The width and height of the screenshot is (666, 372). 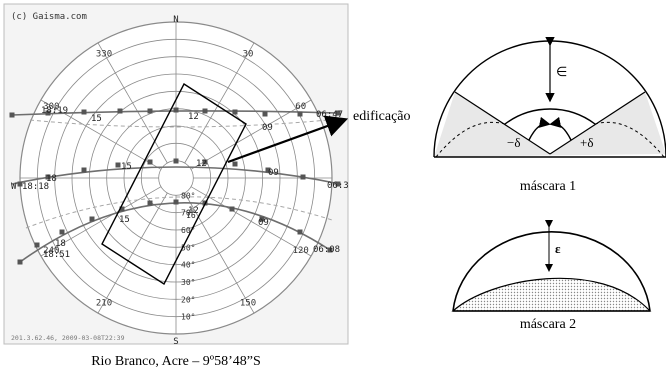 What do you see at coordinates (104, 304) in the screenshot?
I see `azimuth-label: 210` at bounding box center [104, 304].